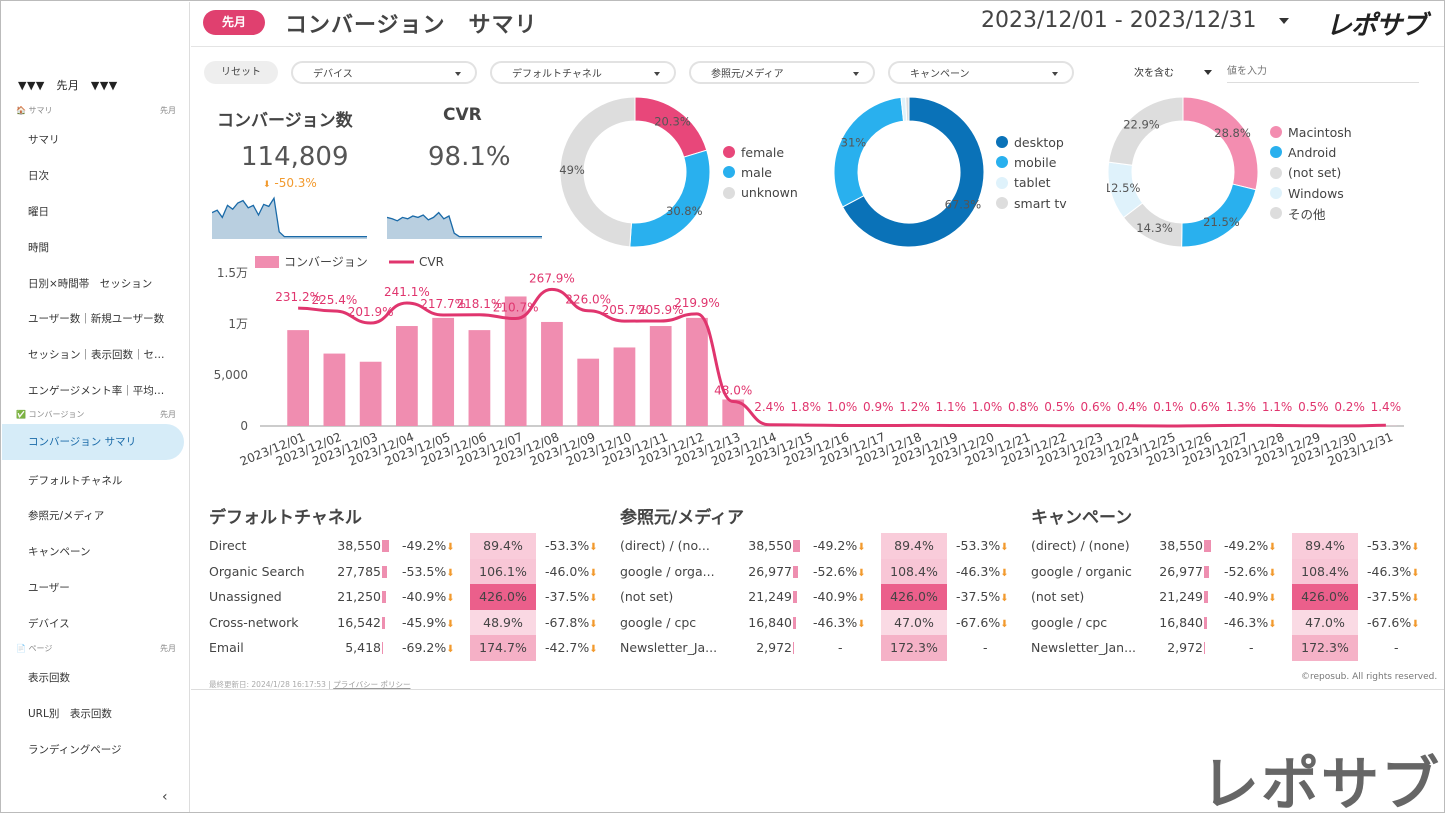 This screenshot has height=813, width=1445. What do you see at coordinates (1284, 21) in the screenshot?
I see `date-range-dropdown-icon` at bounding box center [1284, 21].